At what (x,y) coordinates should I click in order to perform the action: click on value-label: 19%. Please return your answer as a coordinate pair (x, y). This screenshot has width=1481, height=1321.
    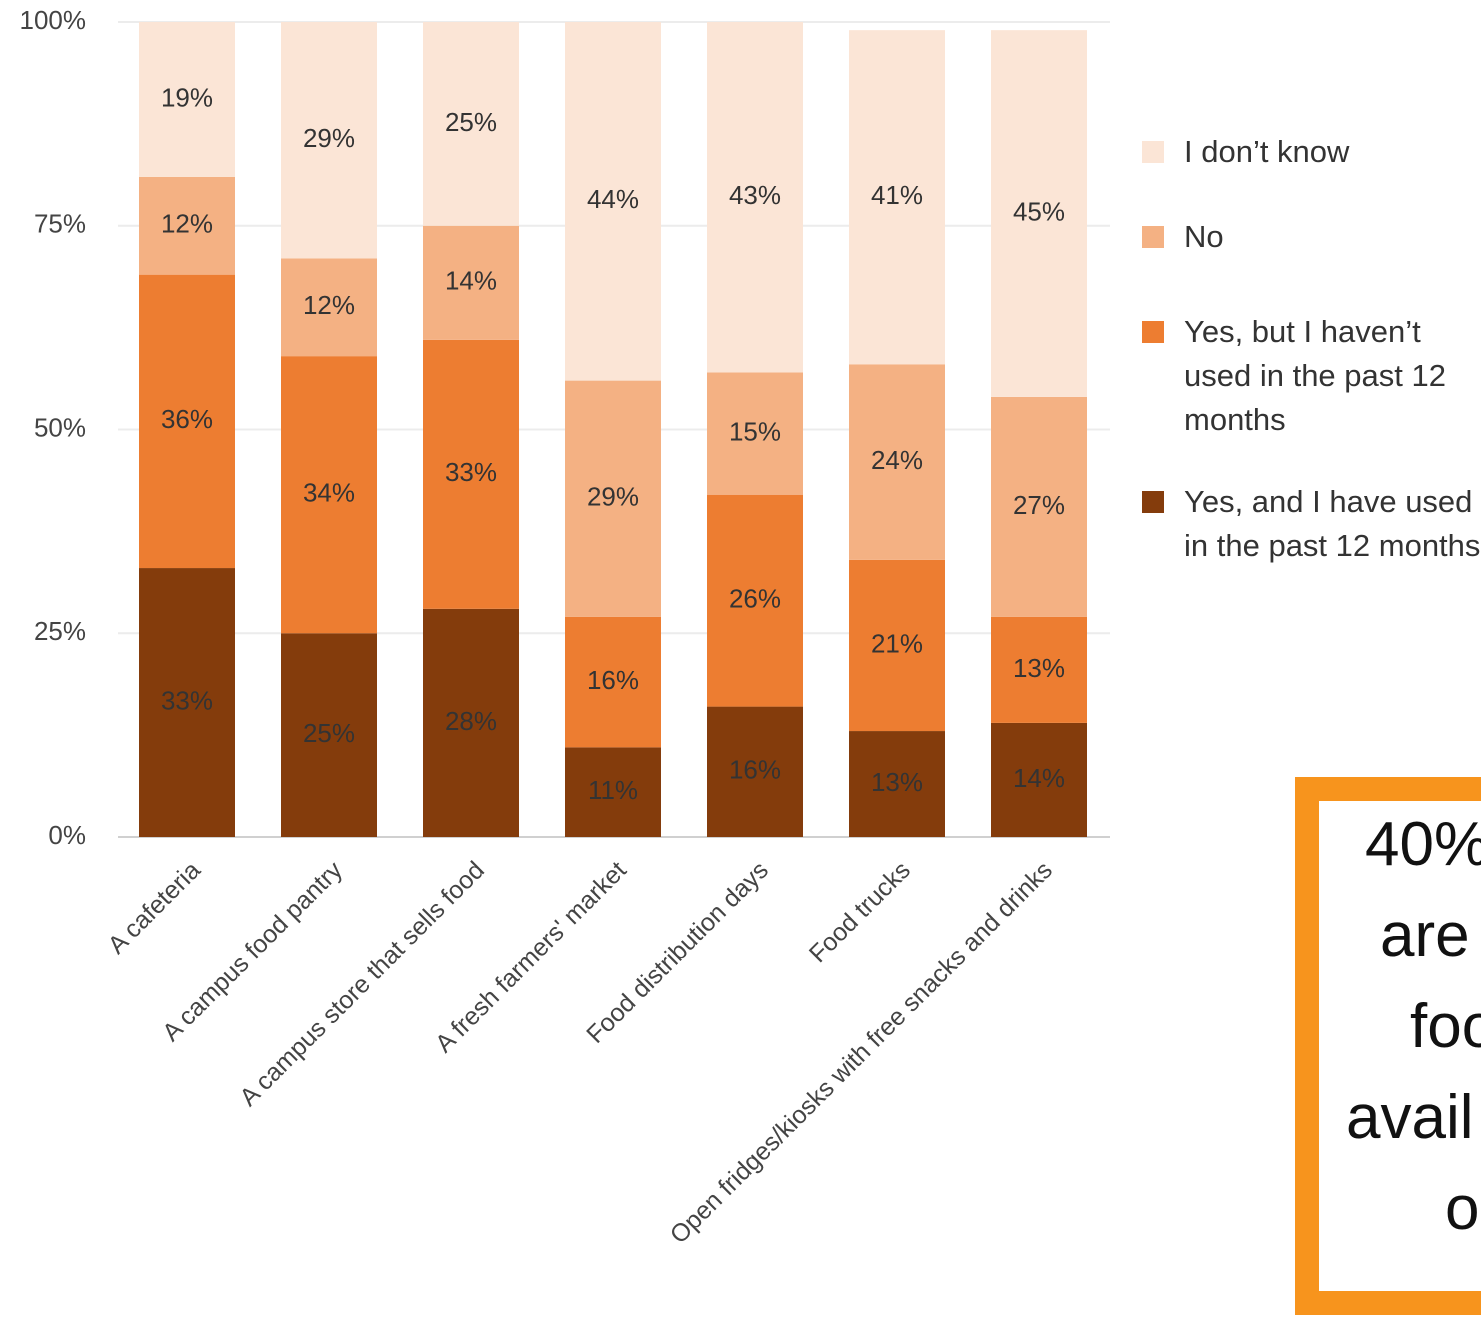
    Looking at the image, I should click on (187, 97).